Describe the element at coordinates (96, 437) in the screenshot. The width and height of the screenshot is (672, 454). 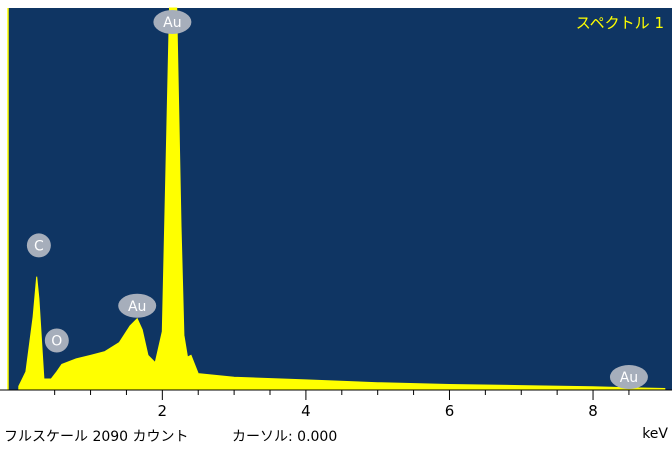
I see `full-scale-readout: フルスケール 2090 カウント` at that location.